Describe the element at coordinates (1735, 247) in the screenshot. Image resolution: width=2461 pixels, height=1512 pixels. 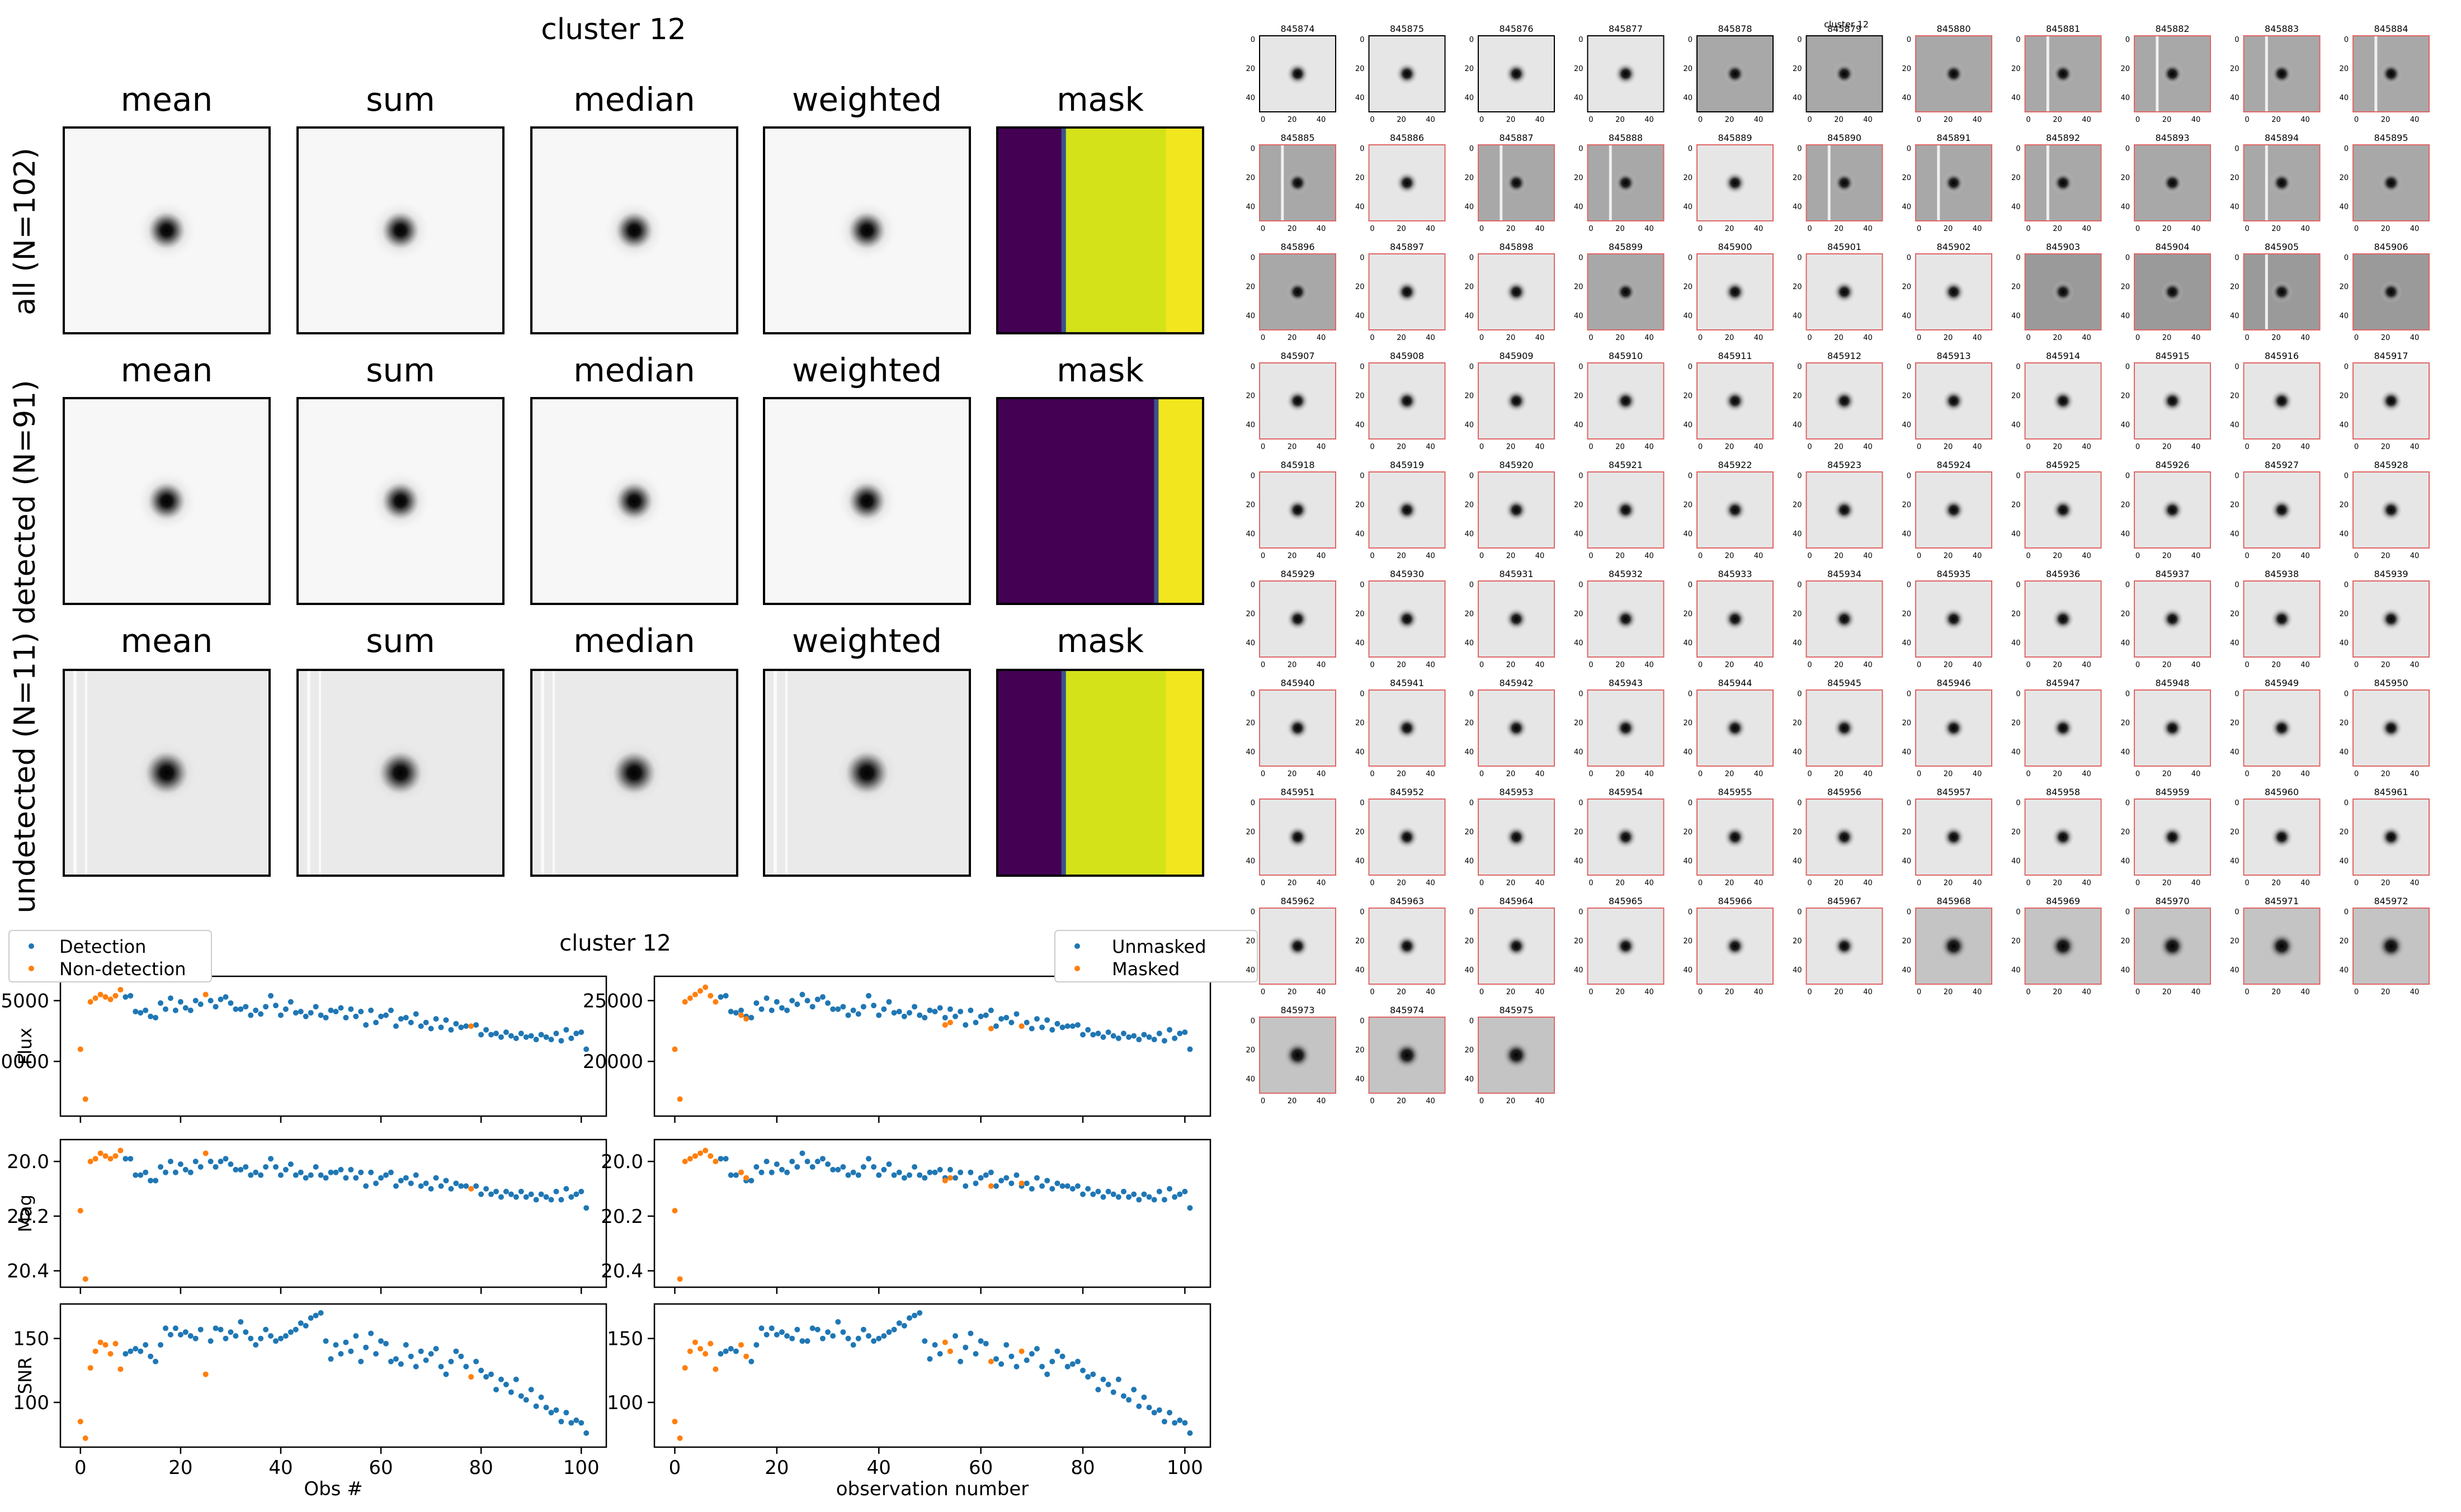
I see `thumb-id: 845900` at that location.